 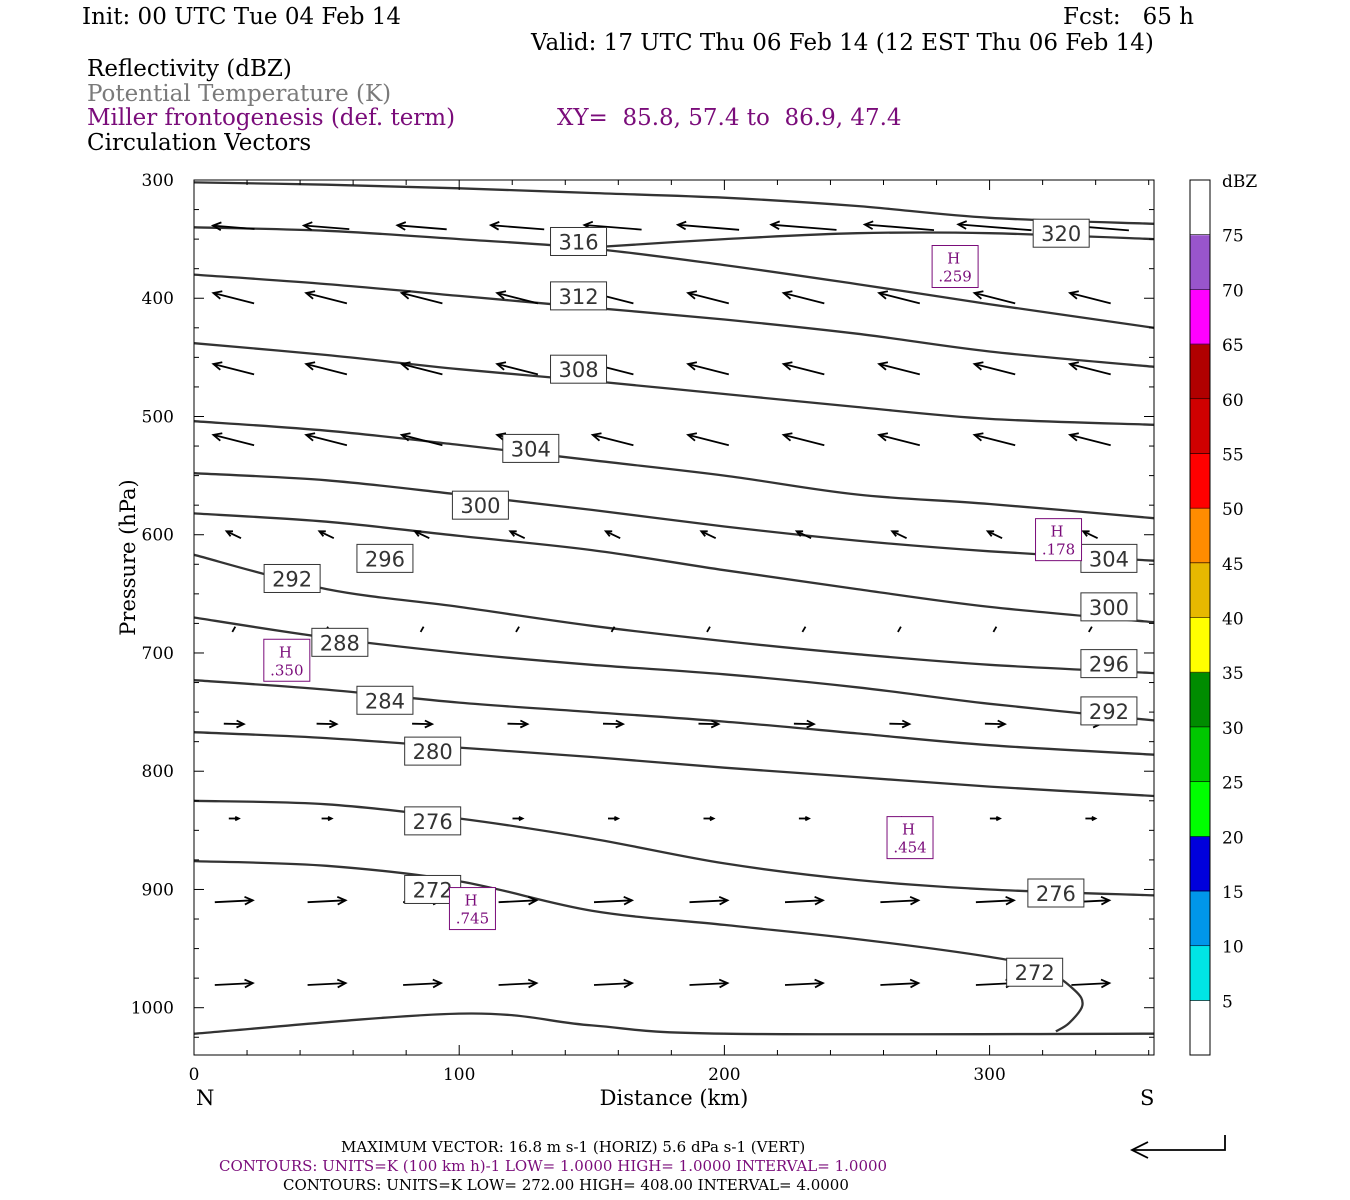 What do you see at coordinates (1233, 401) in the screenshot?
I see `colorbar-label: 60` at bounding box center [1233, 401].